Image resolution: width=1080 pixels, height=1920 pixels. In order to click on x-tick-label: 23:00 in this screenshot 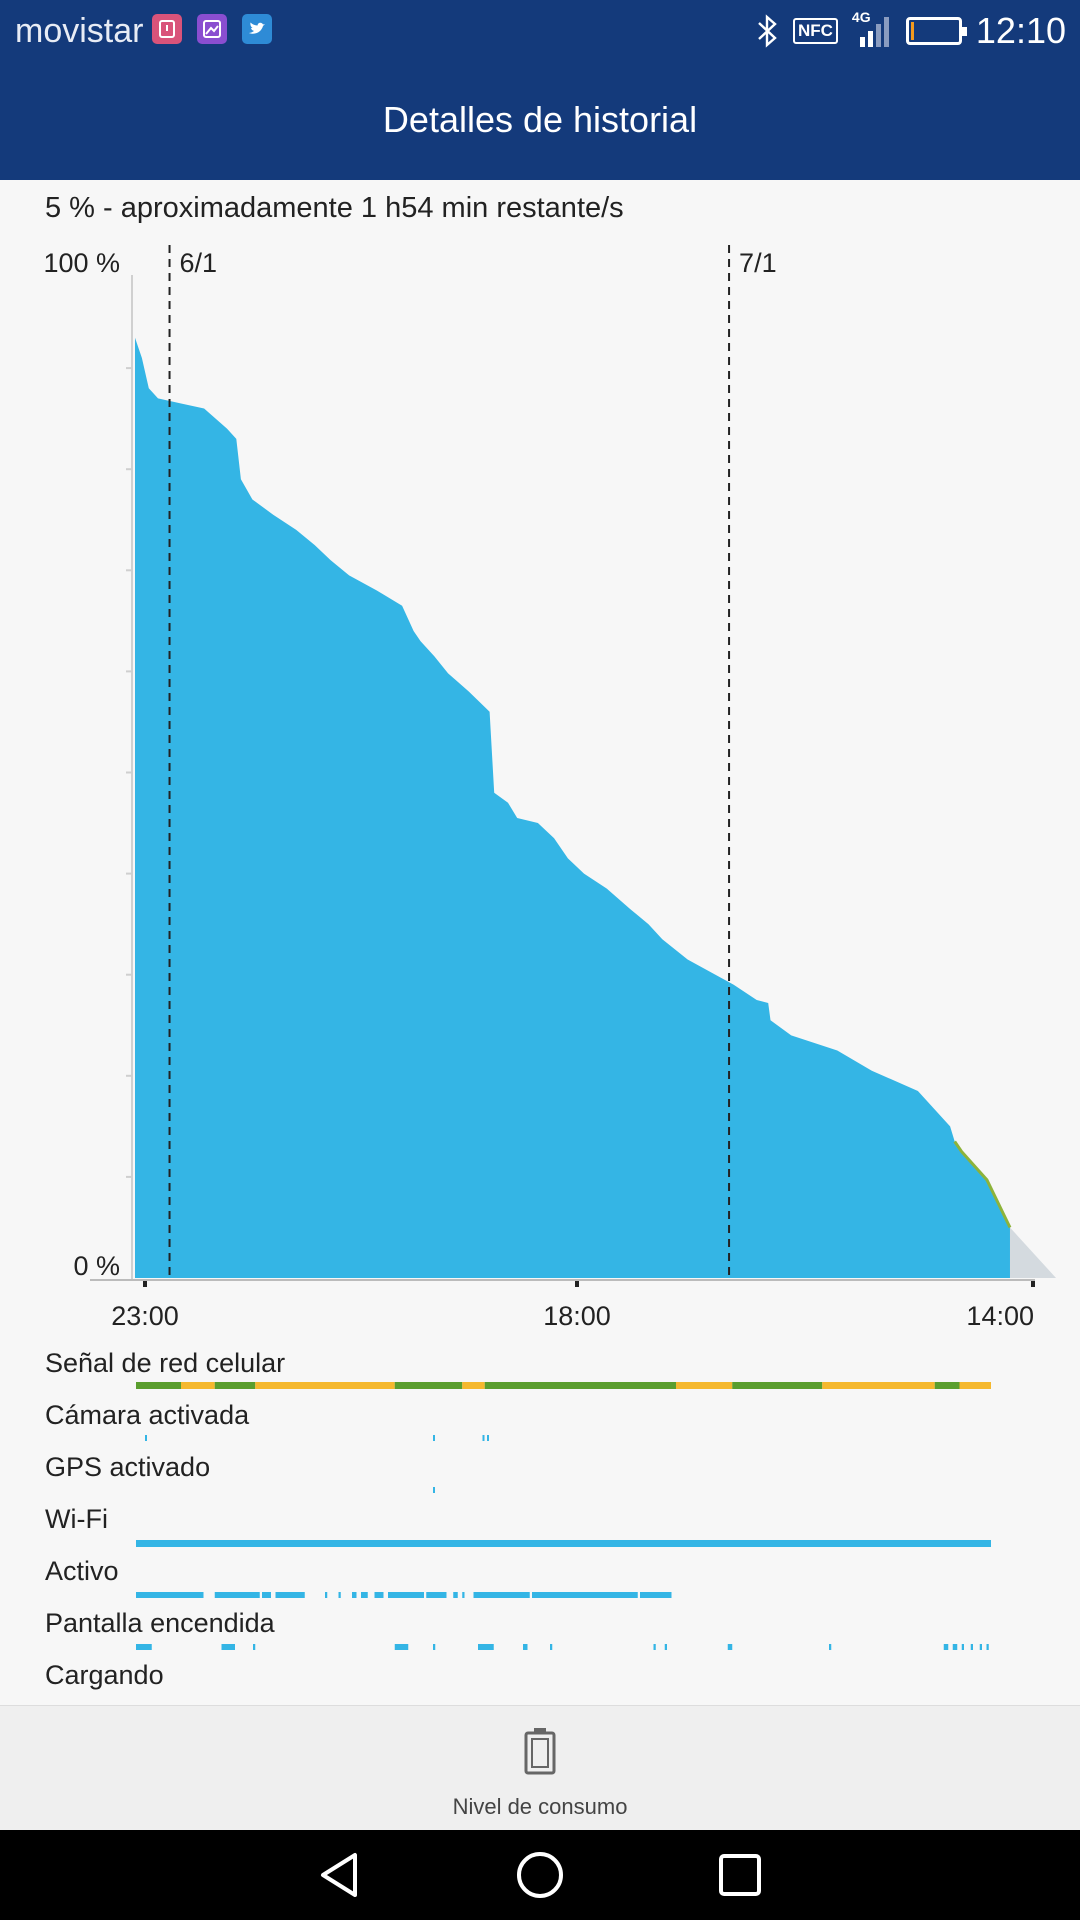, I will do `click(145, 1316)`.